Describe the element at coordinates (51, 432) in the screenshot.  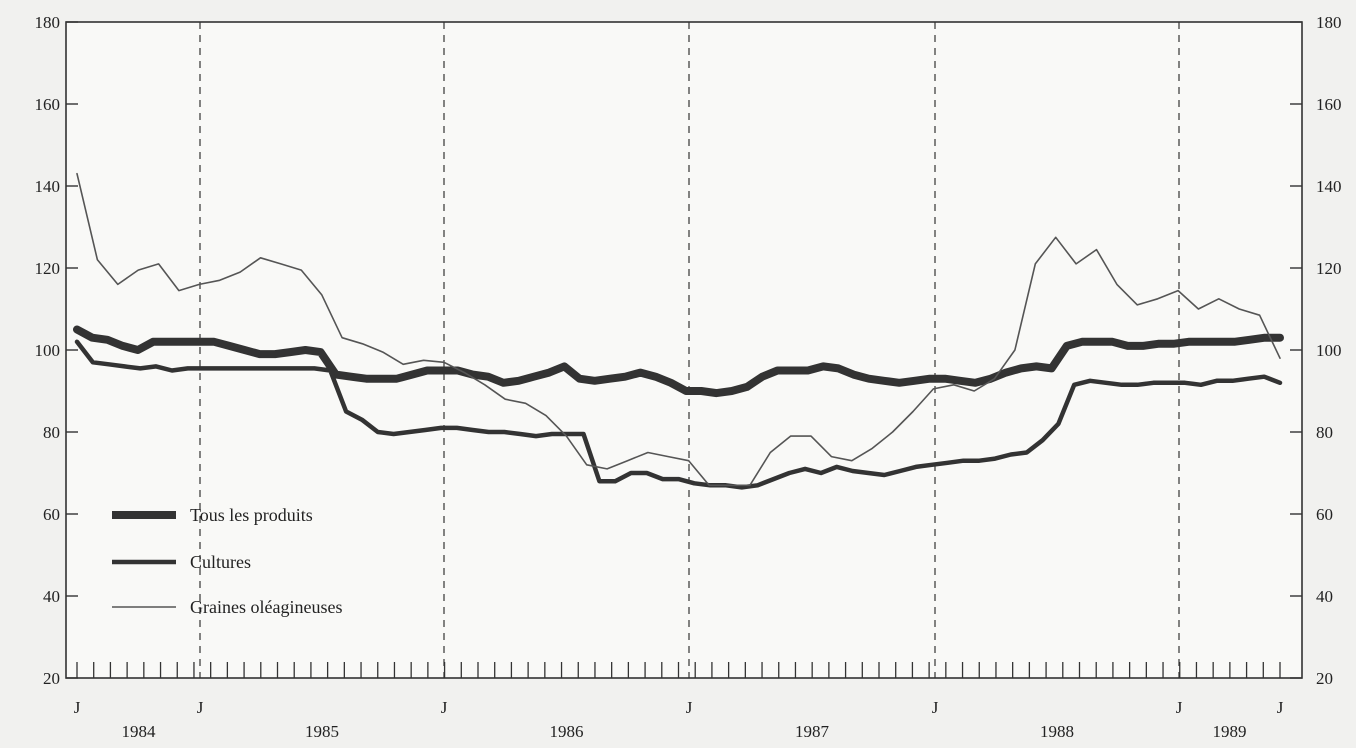
I see `y-tick-label-left: 80` at that location.